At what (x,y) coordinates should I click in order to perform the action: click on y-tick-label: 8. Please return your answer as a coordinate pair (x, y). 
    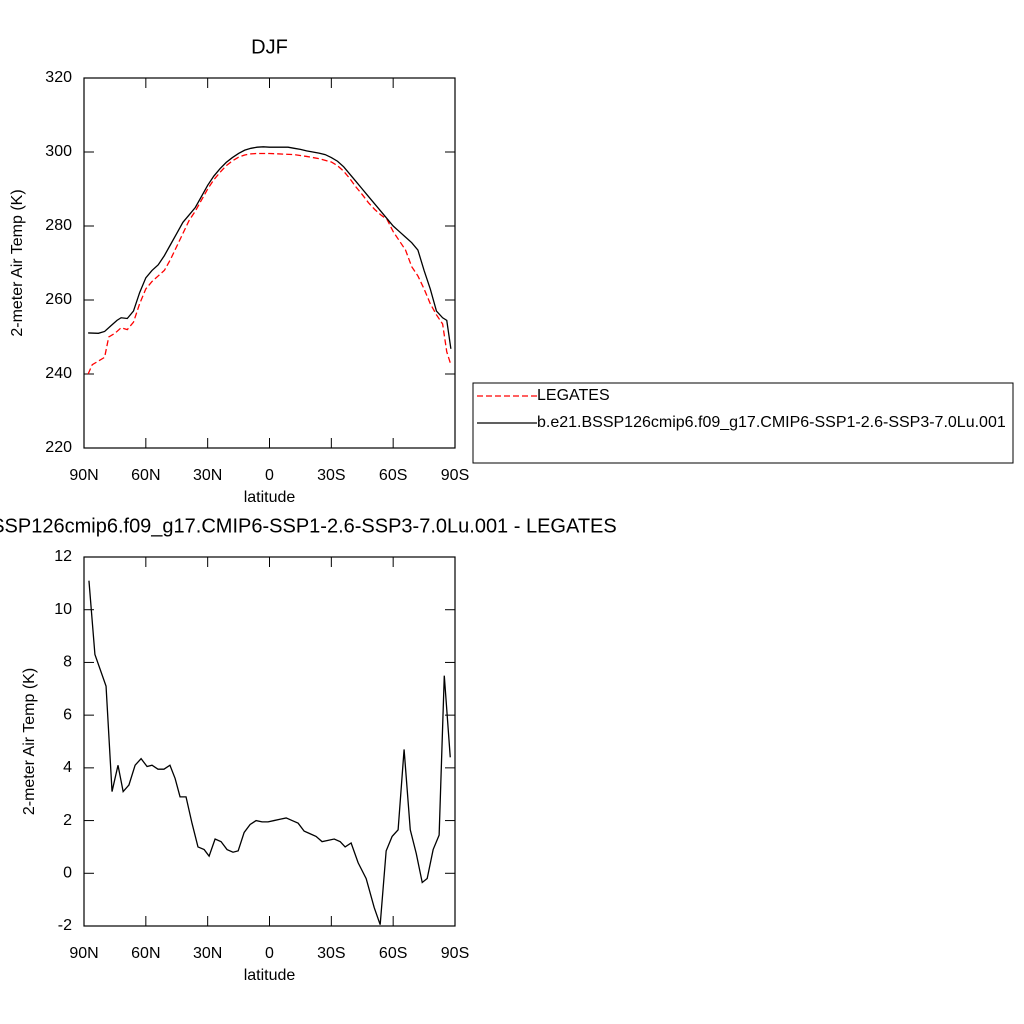
    Looking at the image, I should click on (67, 662).